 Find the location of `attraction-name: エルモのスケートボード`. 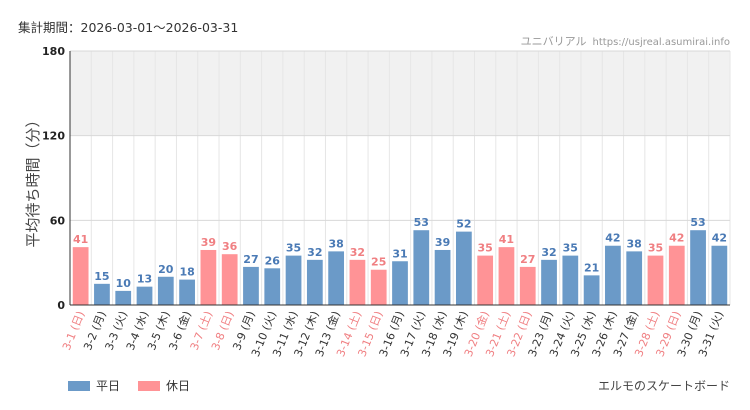

attraction-name: エルモのスケートボード is located at coordinates (663, 386).